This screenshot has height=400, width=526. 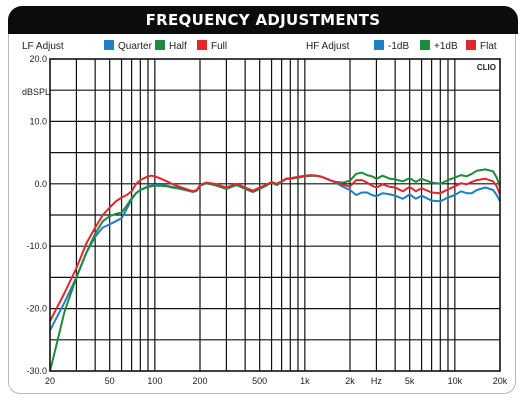 What do you see at coordinates (36, 246) in the screenshot?
I see `y-tick-label: -10.0` at bounding box center [36, 246].